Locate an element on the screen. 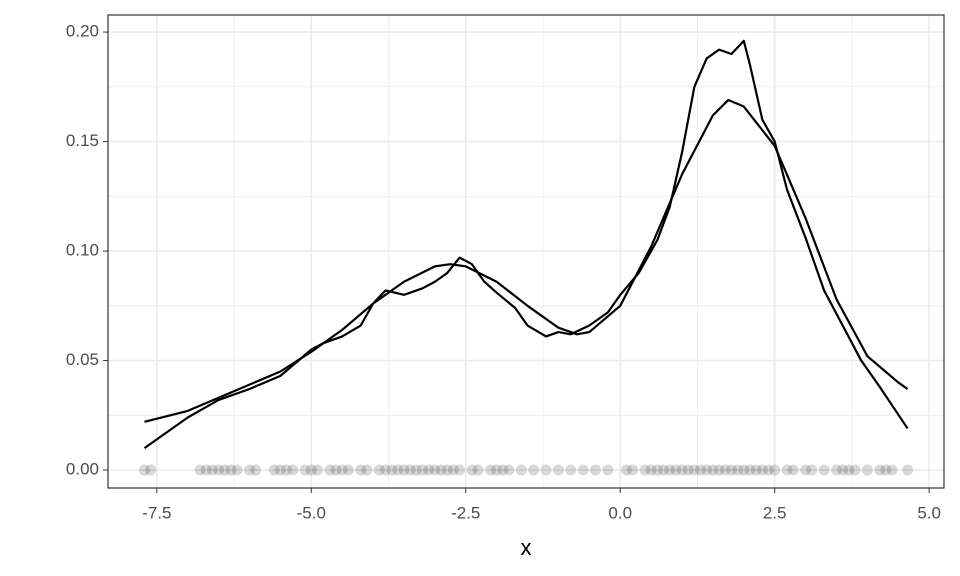  x-axis-title: x is located at coordinates (526, 547).